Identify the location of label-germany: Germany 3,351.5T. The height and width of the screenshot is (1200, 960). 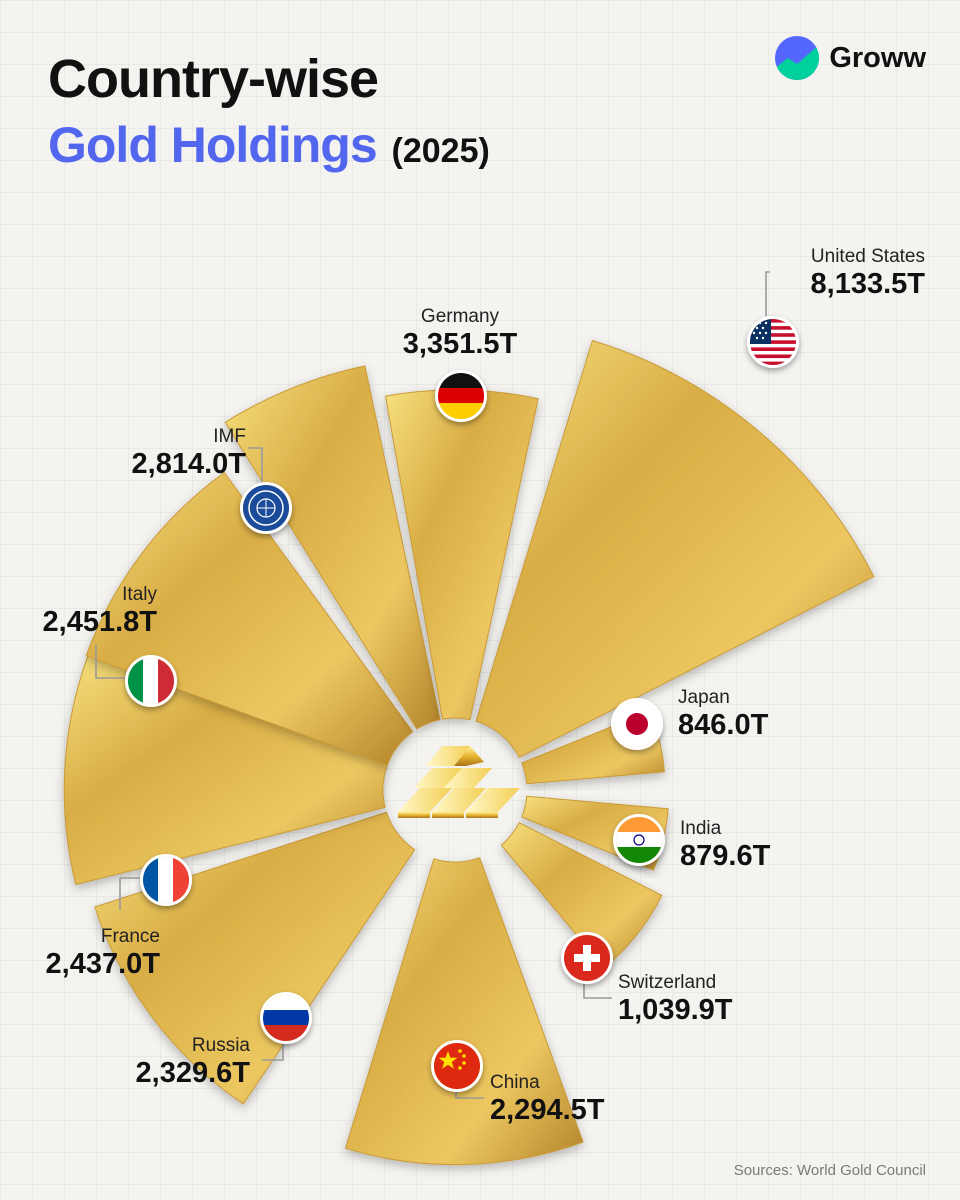
(460, 333).